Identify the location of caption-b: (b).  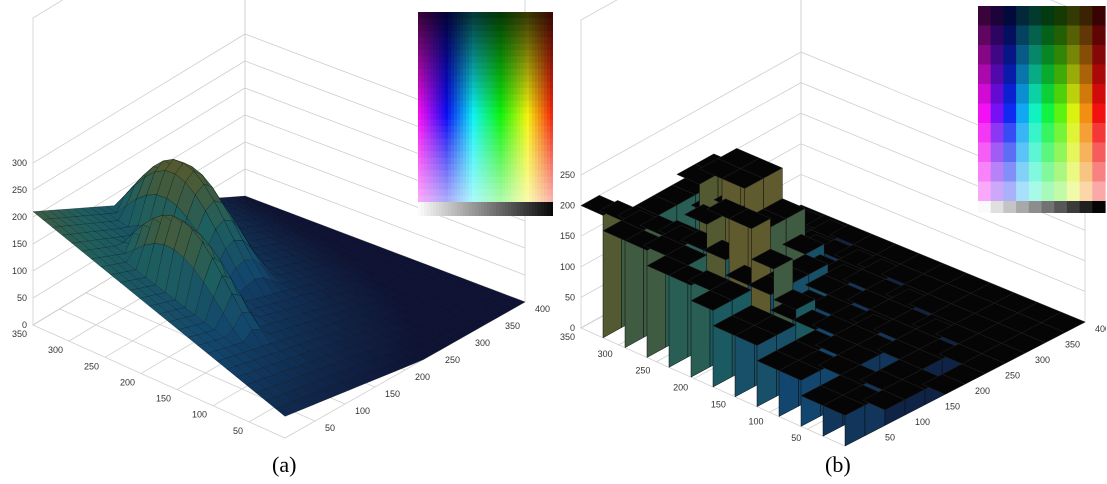
(838, 464).